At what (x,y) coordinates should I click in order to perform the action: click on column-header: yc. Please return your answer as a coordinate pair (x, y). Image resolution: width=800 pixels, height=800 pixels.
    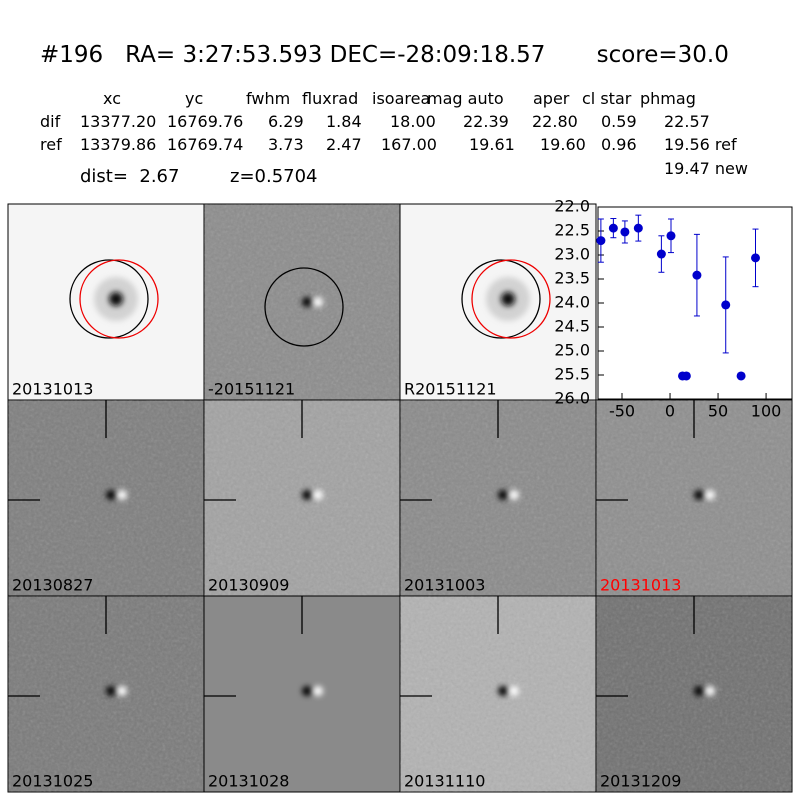
    Looking at the image, I should click on (194, 98).